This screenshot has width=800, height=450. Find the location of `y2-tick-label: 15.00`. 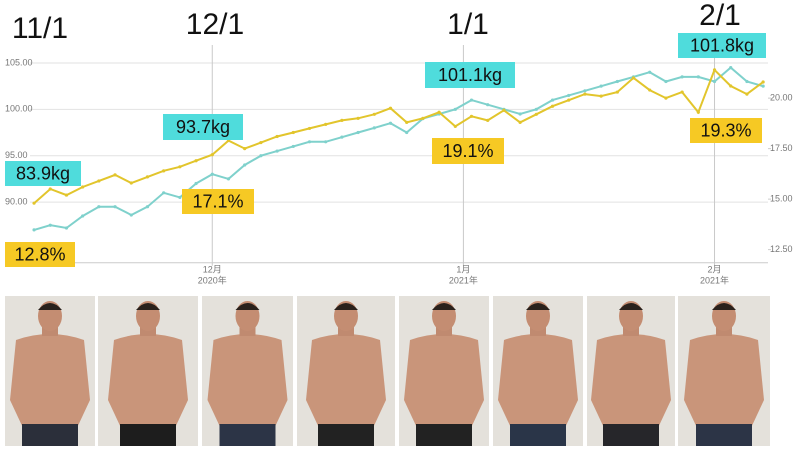

y2-tick-label: 15.00 is located at coordinates (781, 199).